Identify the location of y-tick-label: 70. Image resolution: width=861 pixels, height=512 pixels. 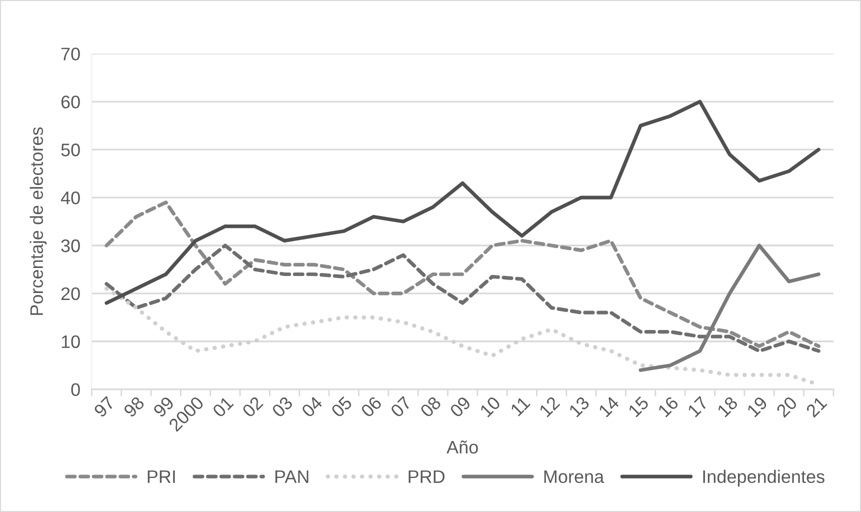
(70, 54).